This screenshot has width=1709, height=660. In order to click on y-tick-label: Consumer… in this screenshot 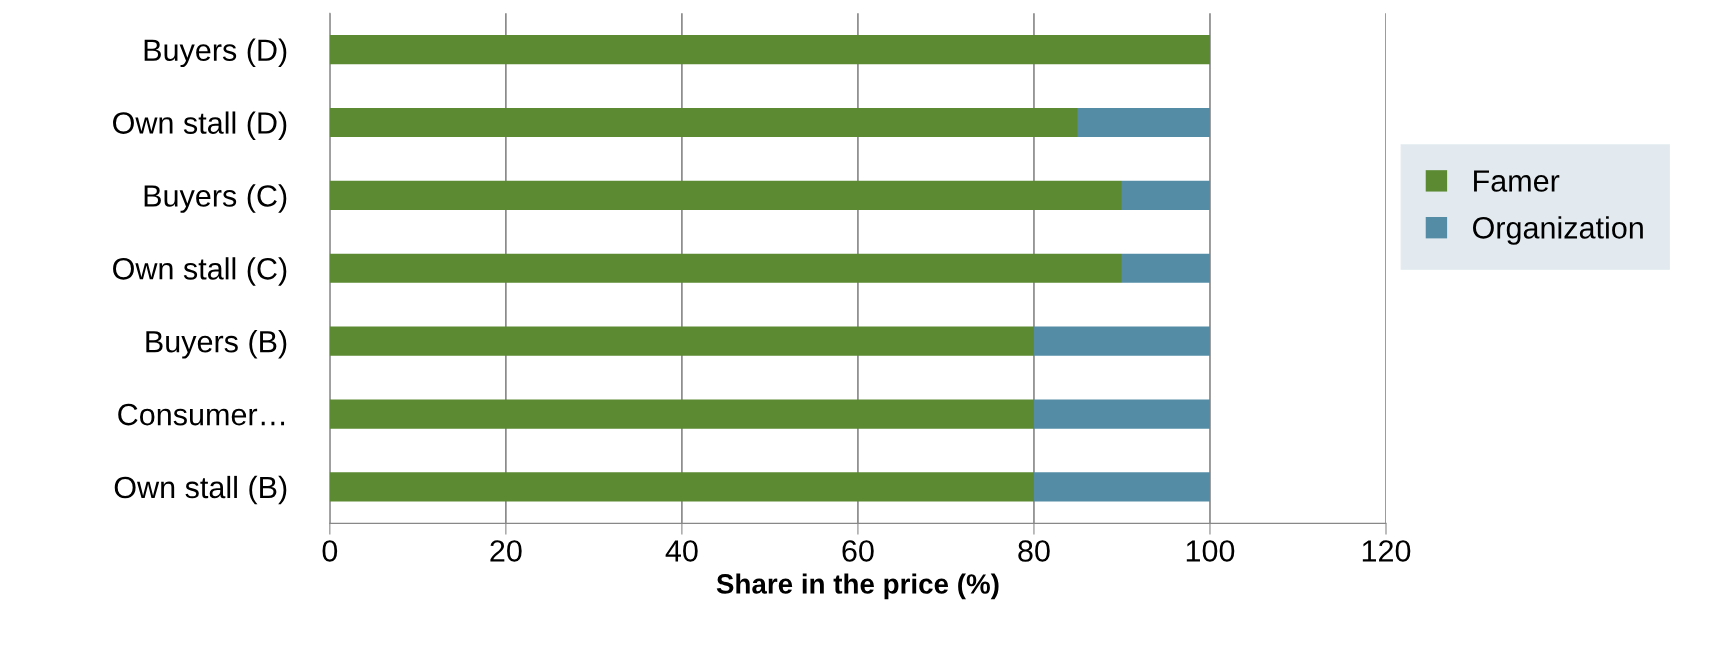, I will do `click(201, 414)`.